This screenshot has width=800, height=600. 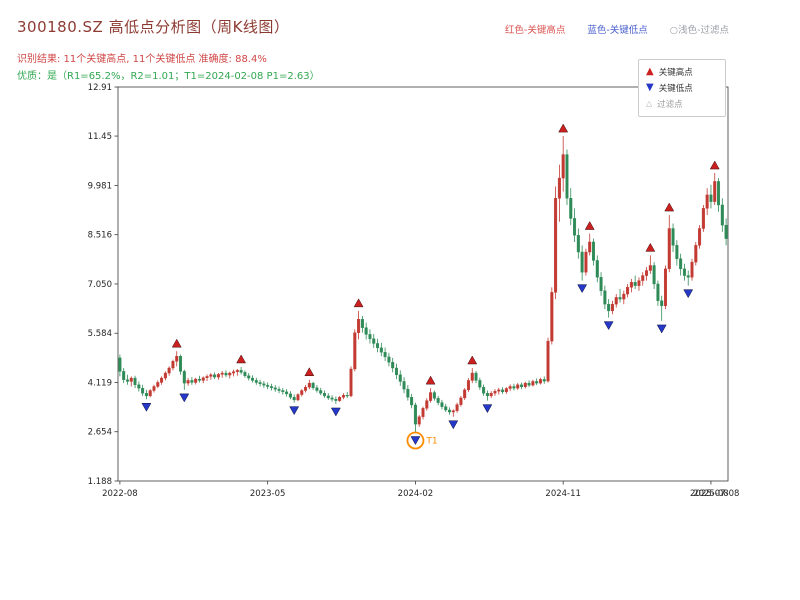 What do you see at coordinates (142, 59) in the screenshot?
I see `recognition-result-text: 识别结果: 11个关键高点, 11个关键低点 准确度: 88.4%` at bounding box center [142, 59].